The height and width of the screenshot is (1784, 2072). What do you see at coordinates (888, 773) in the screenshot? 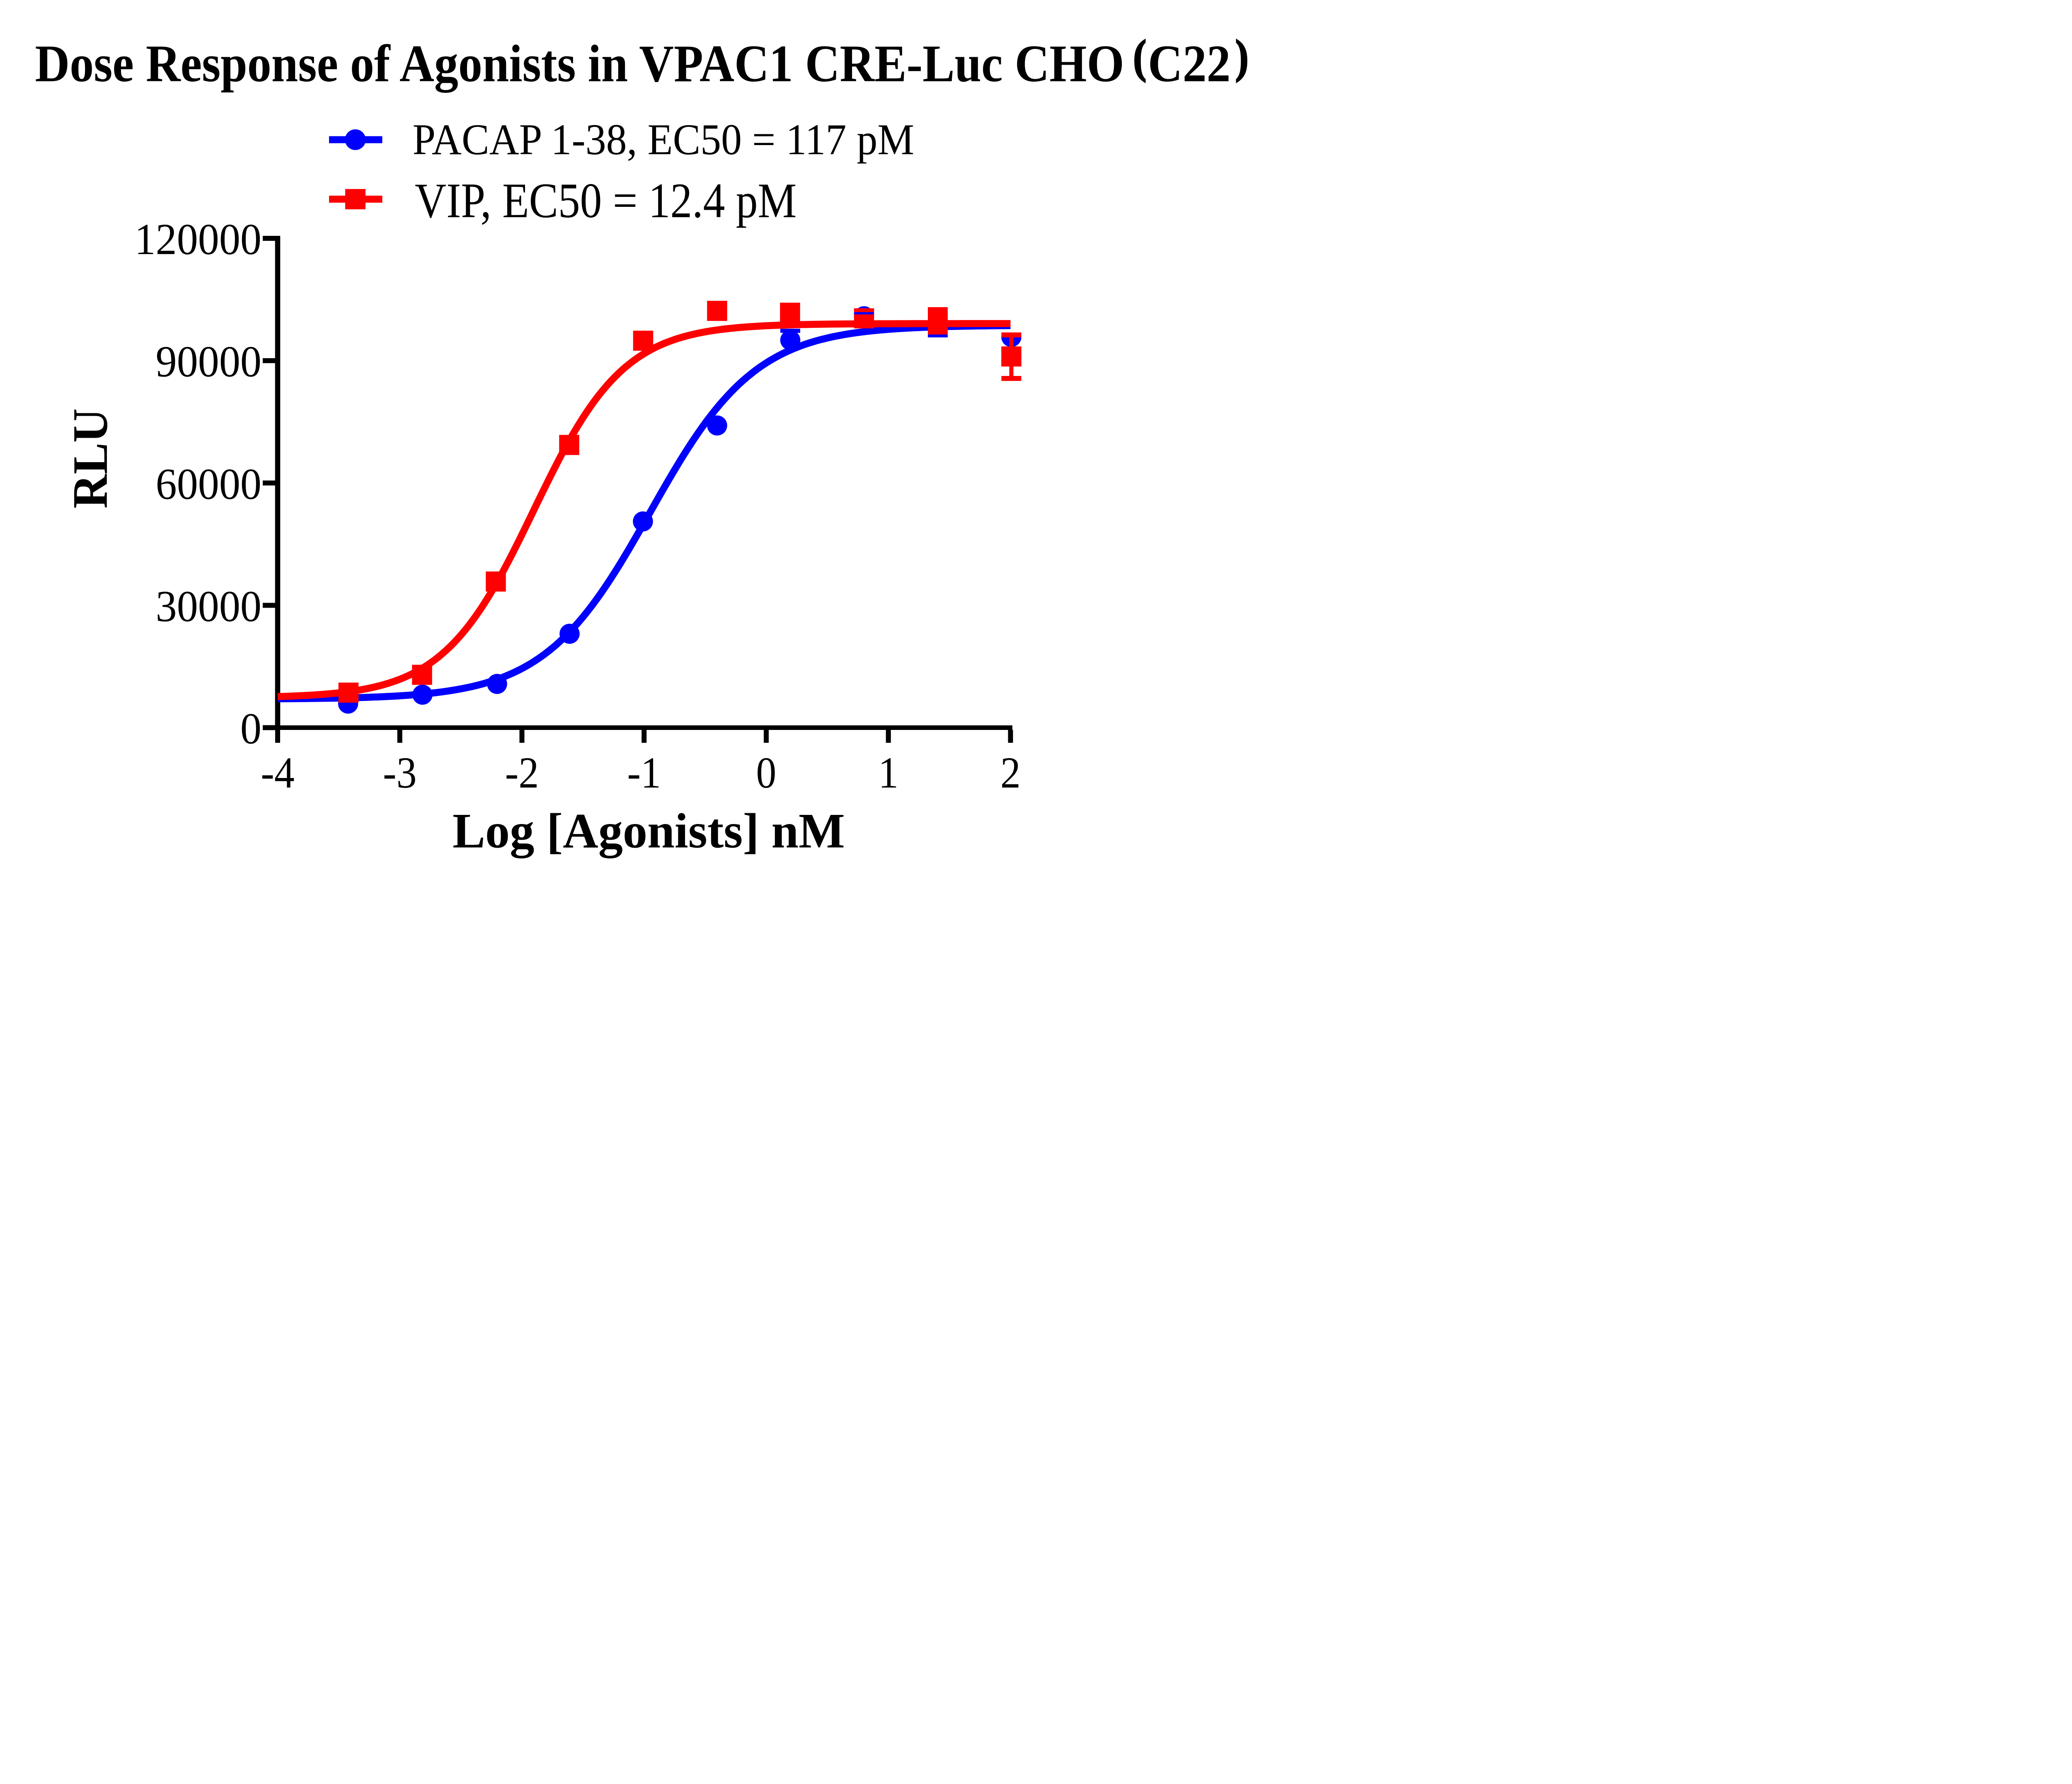
I see `svg-text: 1` at bounding box center [888, 773].